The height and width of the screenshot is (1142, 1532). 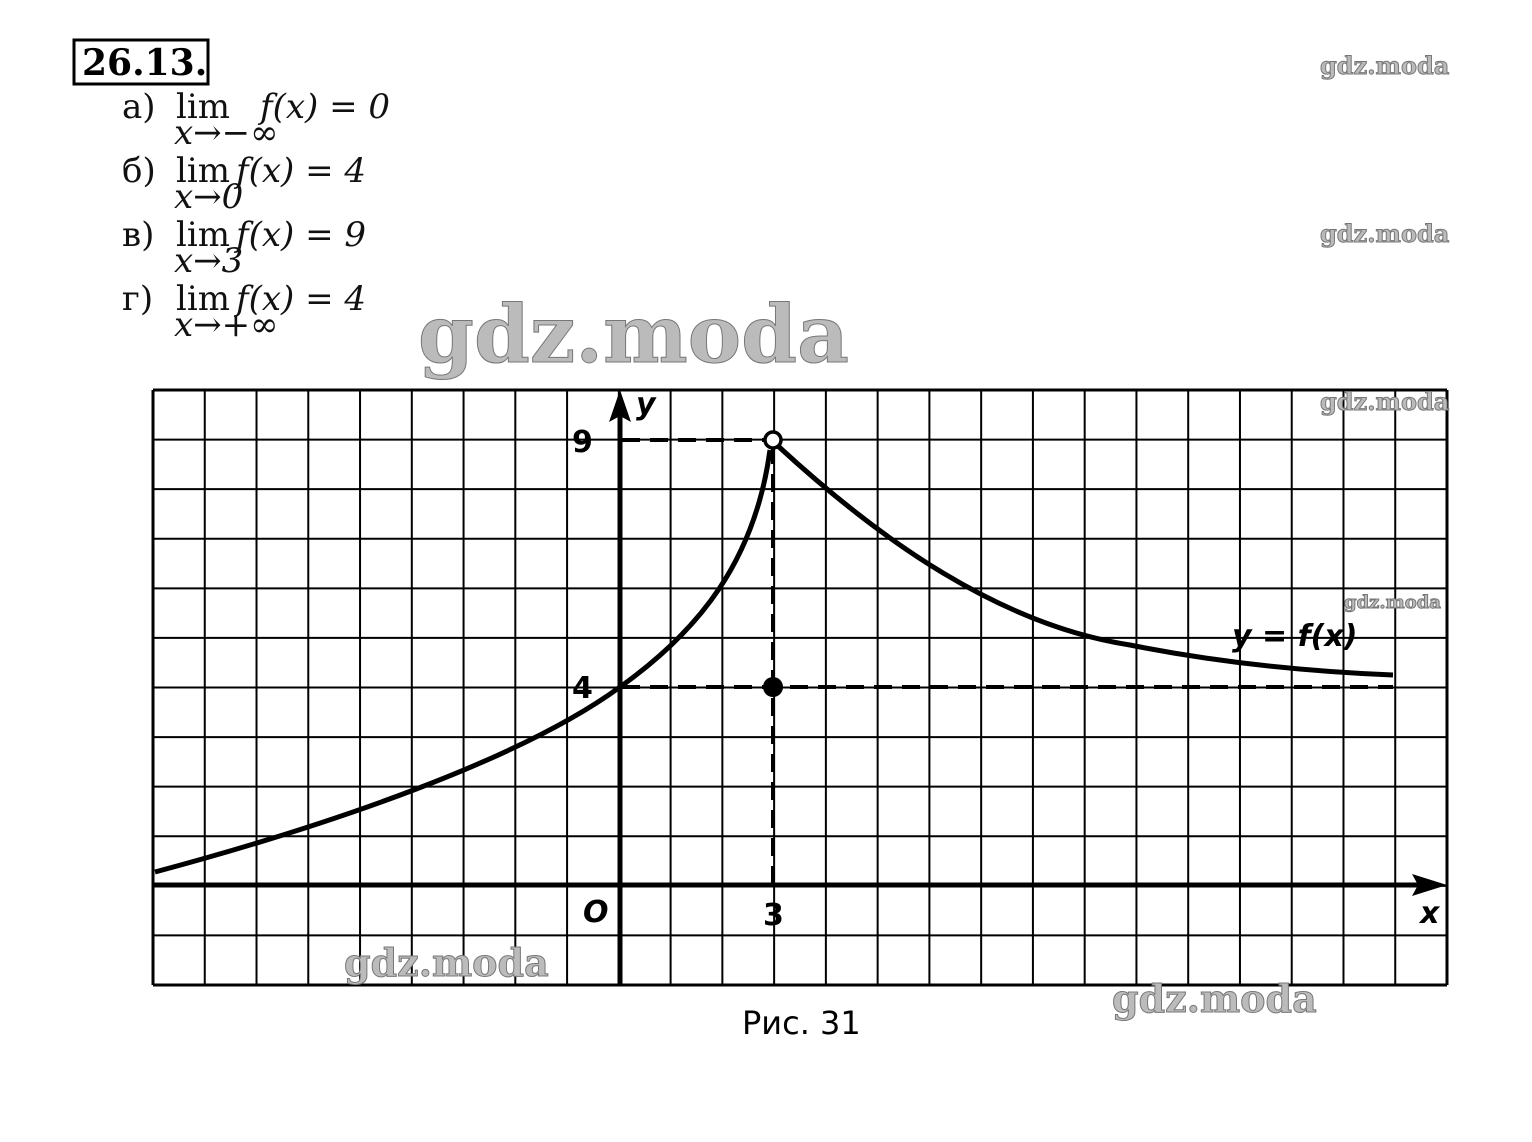 I want to click on item-label: а), so click(x=139, y=107).